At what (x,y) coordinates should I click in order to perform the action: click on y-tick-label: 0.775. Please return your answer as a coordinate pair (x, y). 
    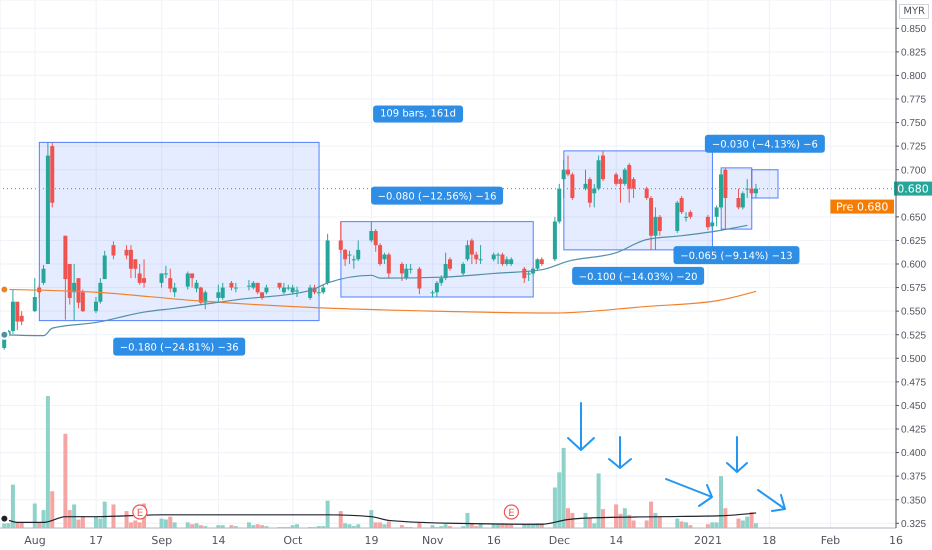
    Looking at the image, I should click on (913, 100).